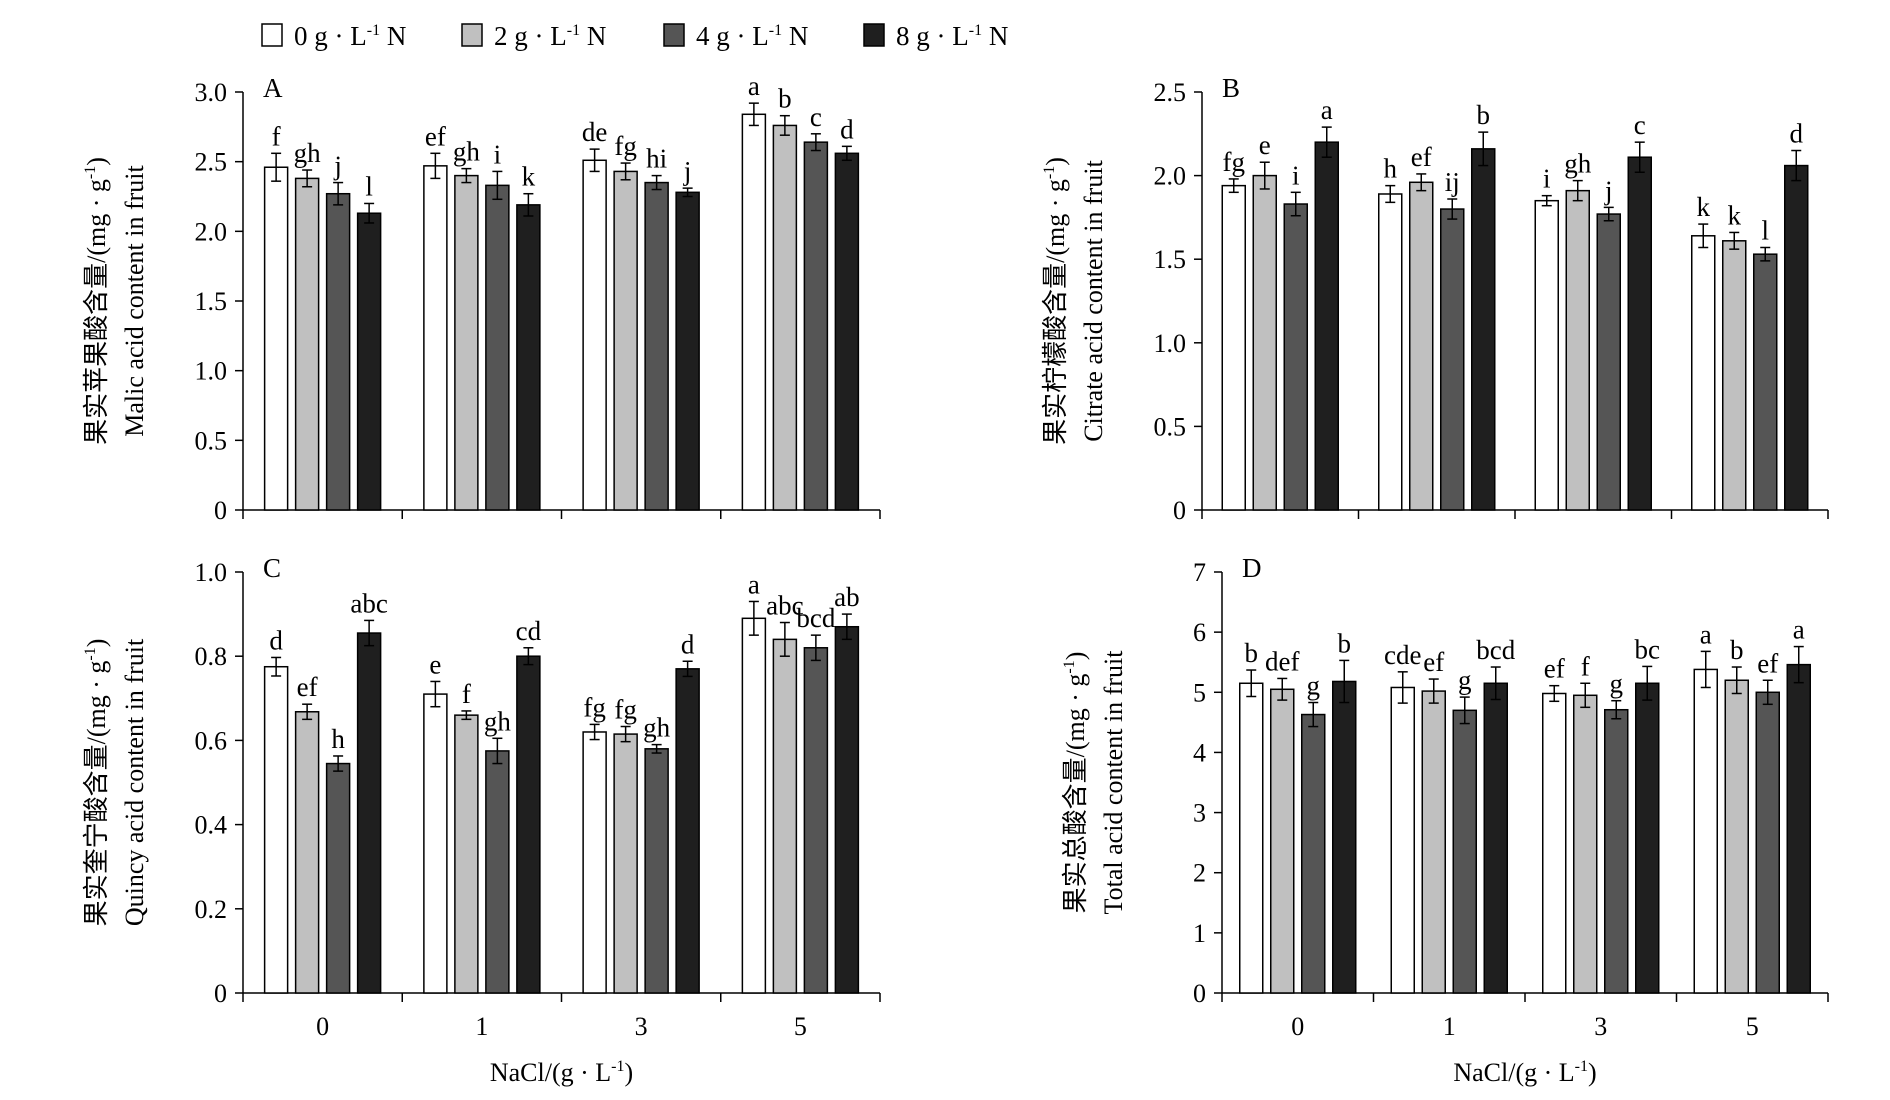 Image resolution: width=1890 pixels, height=1100 pixels. I want to click on y-tick-label: 4, so click(1199, 752).